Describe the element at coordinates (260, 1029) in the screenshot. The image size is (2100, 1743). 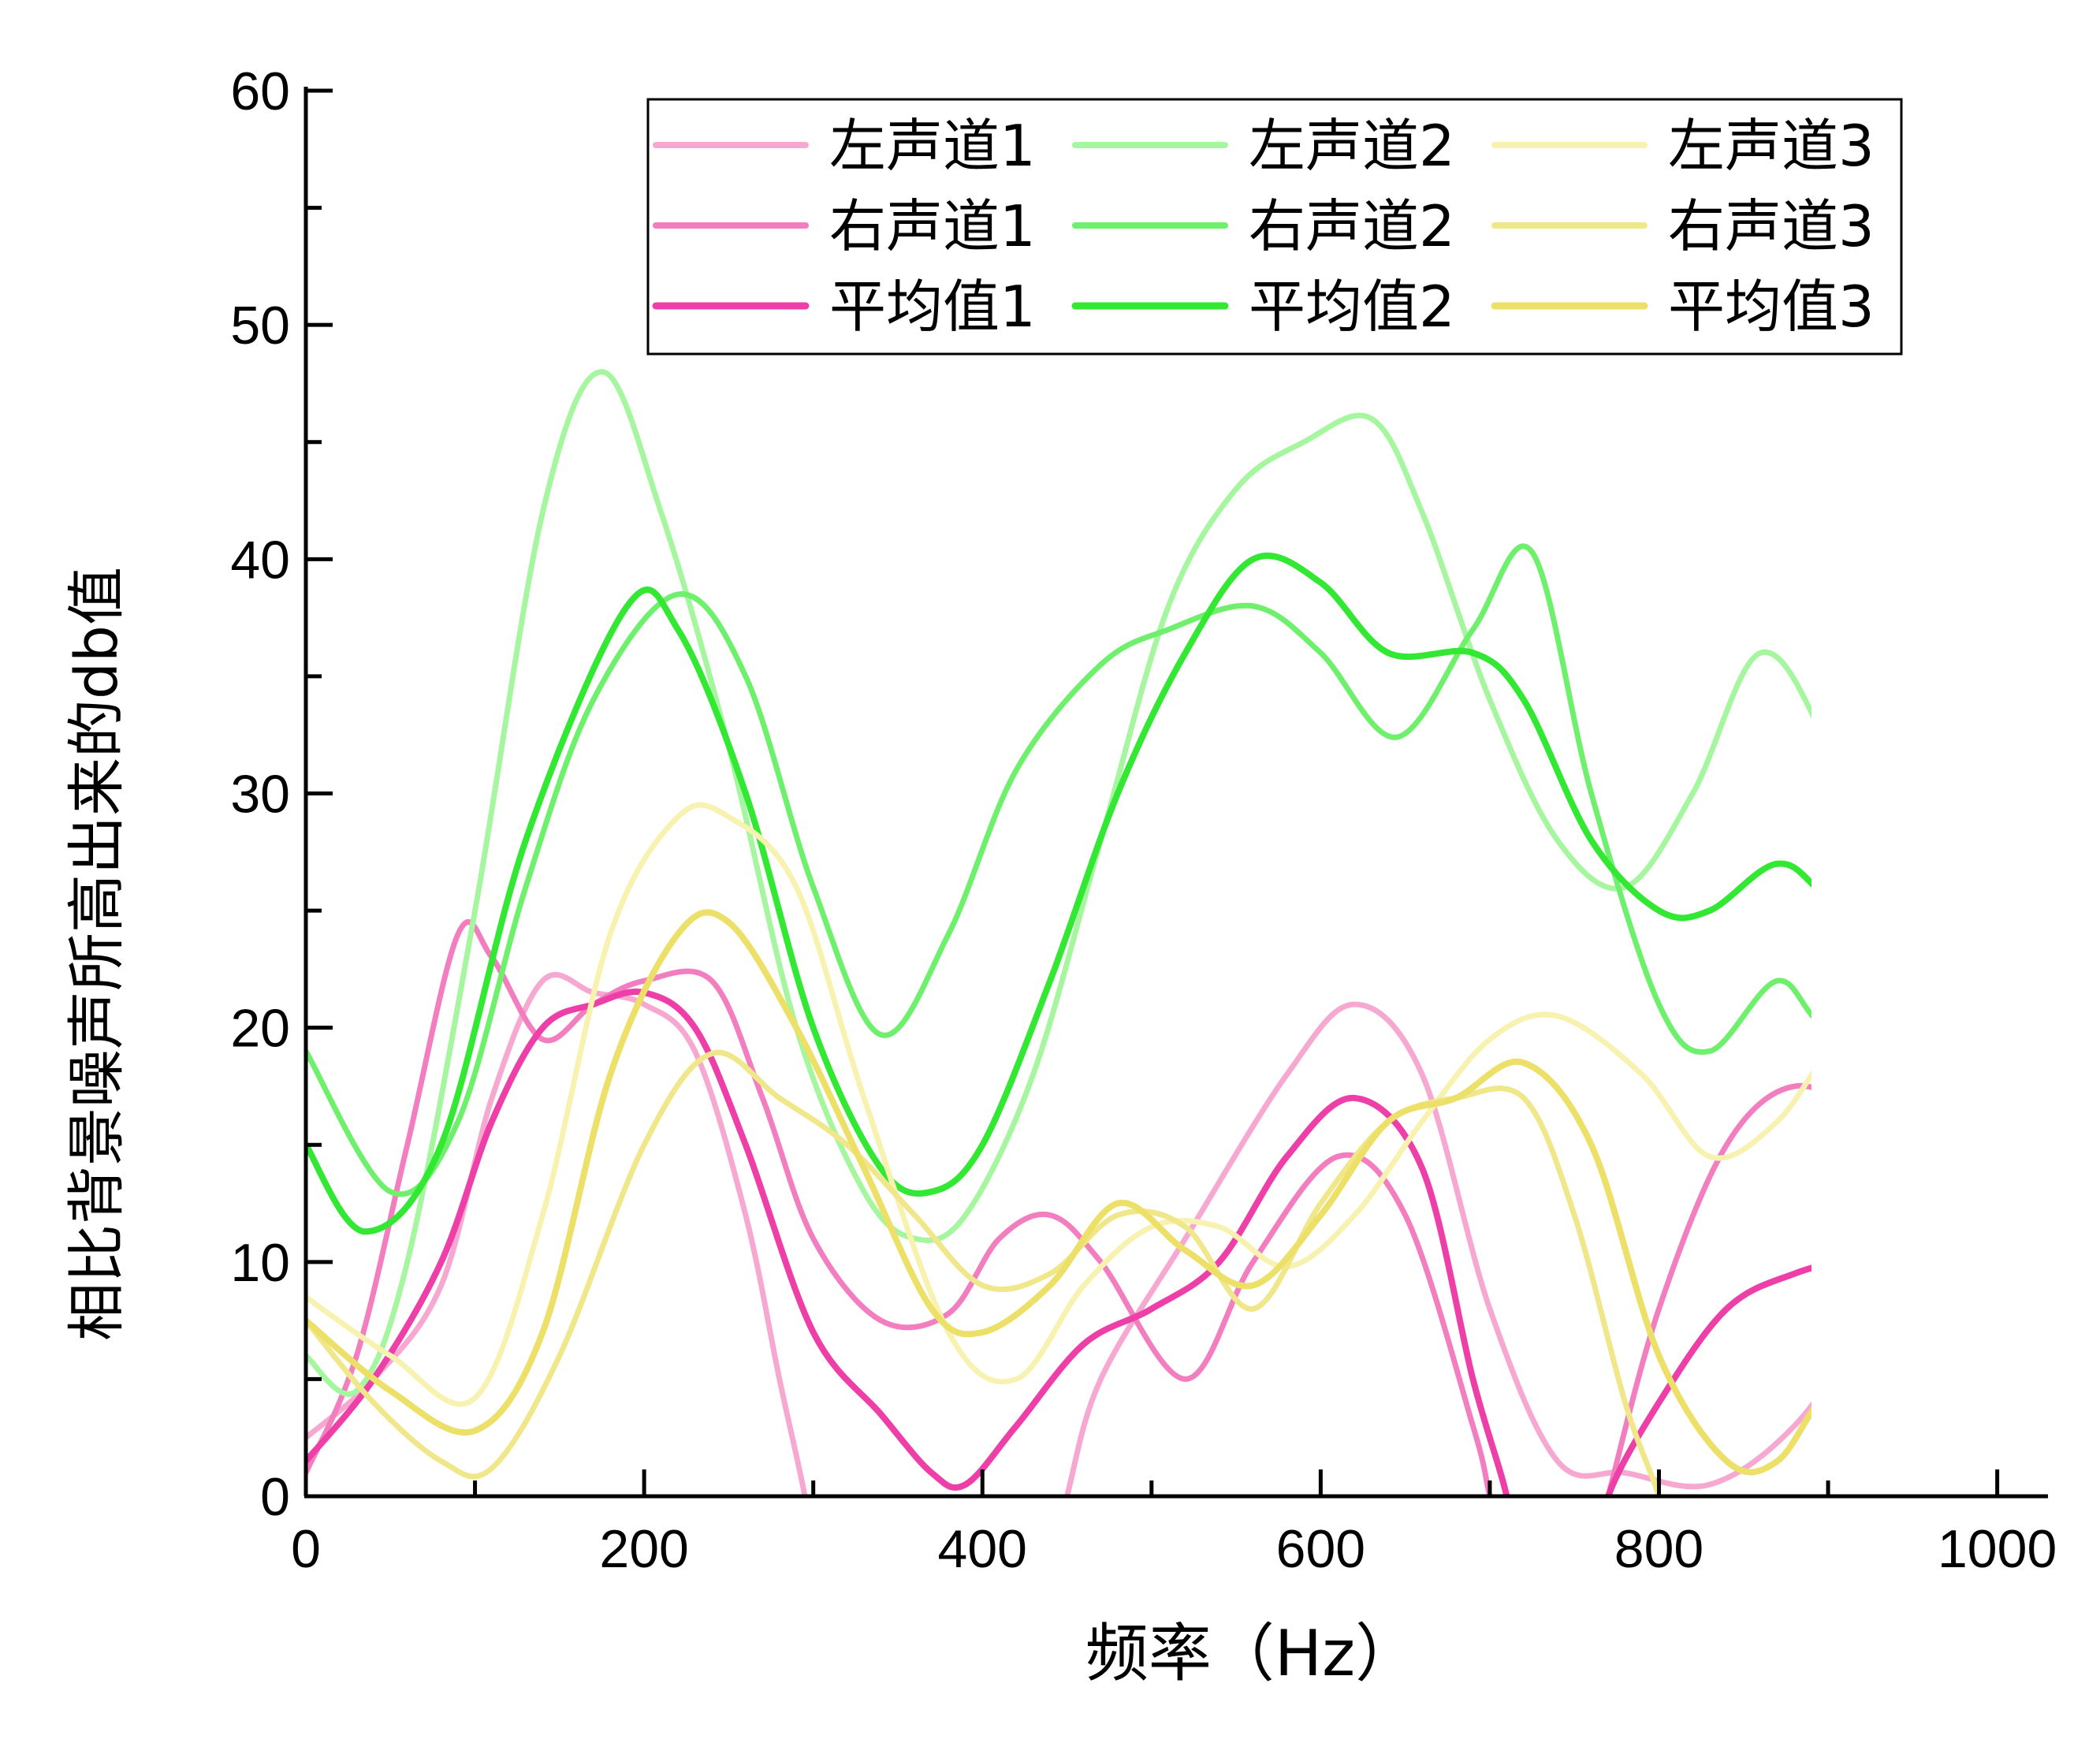
I see `y-tick-label: 20` at that location.